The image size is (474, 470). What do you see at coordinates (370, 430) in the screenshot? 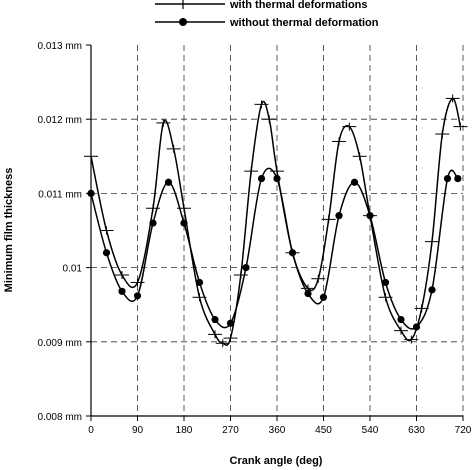
I see `x-tick-label-6: 540` at bounding box center [370, 430].